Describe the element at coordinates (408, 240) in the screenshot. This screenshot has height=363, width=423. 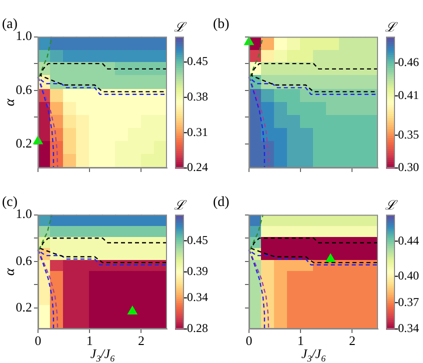
I see `color-bar-label: 0.44` at that location.